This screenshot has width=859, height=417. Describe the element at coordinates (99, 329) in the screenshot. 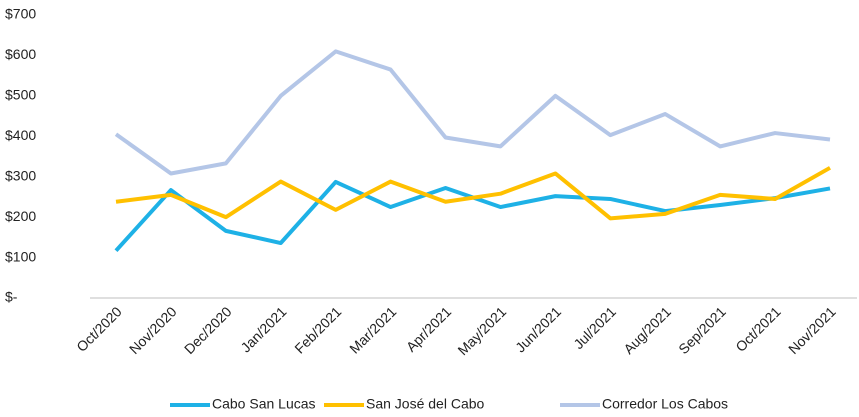

I see `x-tick-label: Oct/2020` at that location.